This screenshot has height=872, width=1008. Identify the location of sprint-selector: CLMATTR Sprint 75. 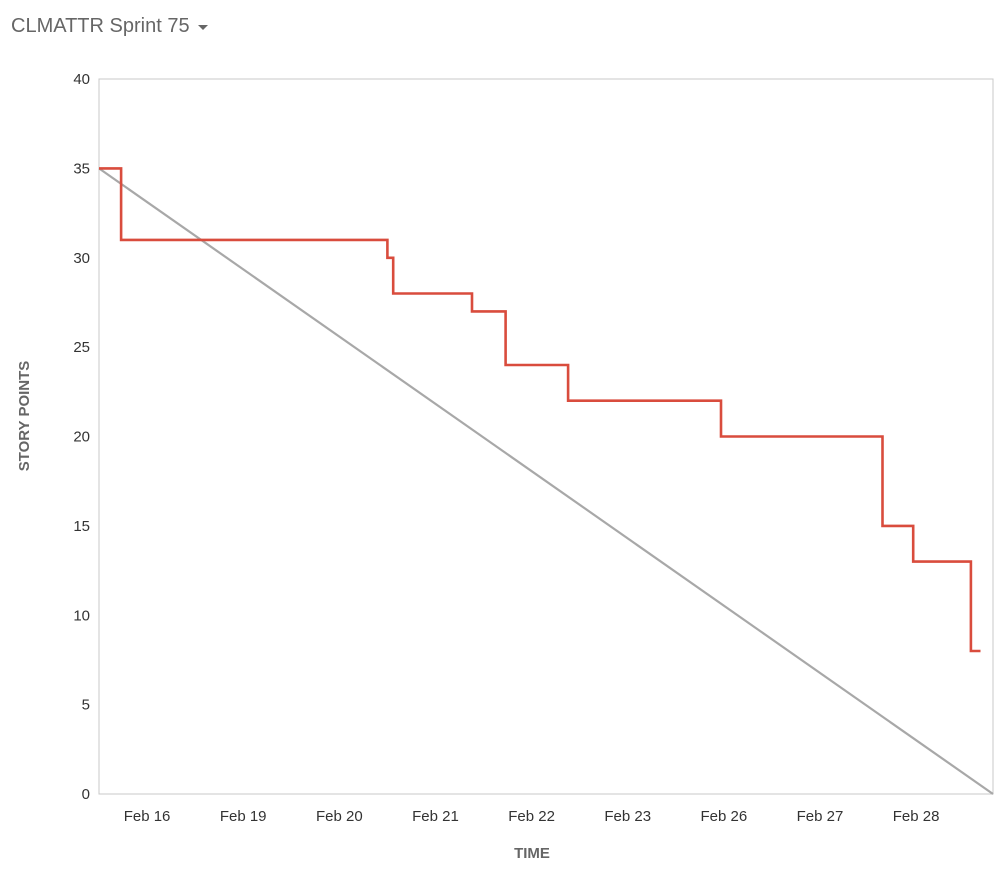
(109, 26).